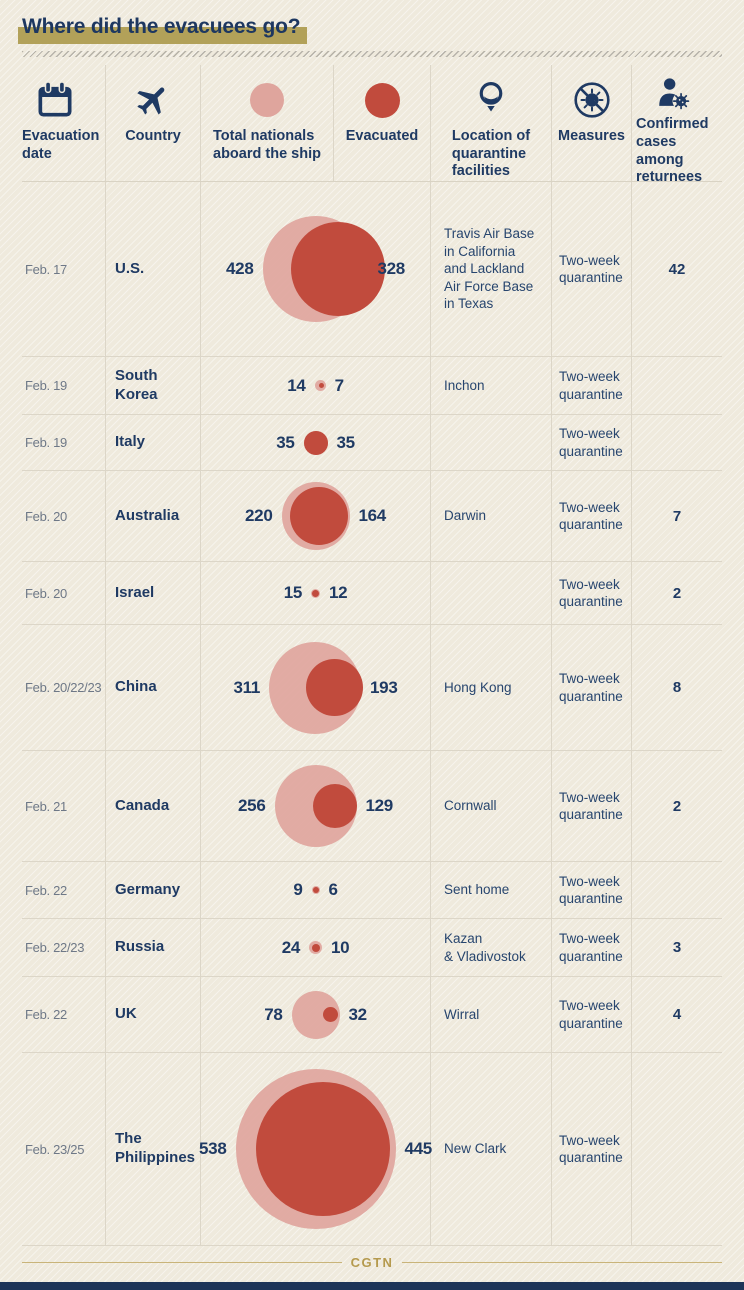  Describe the element at coordinates (591, 123) in the screenshot. I see `column-header-measures: Measures` at that location.